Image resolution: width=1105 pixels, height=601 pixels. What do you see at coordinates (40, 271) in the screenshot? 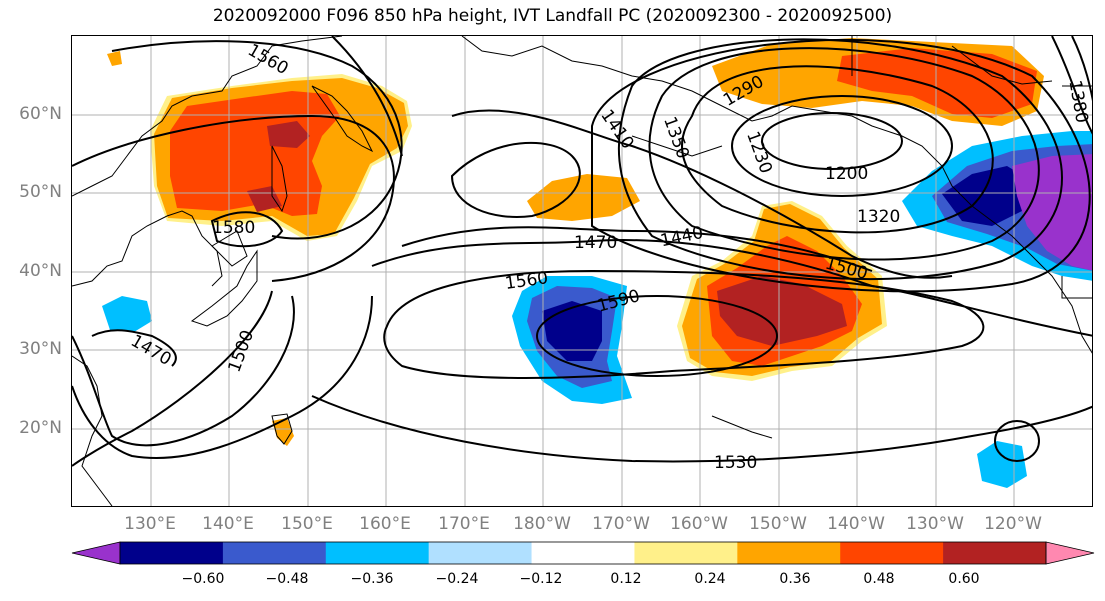
I see `lat-label: 40°N` at bounding box center [40, 271].